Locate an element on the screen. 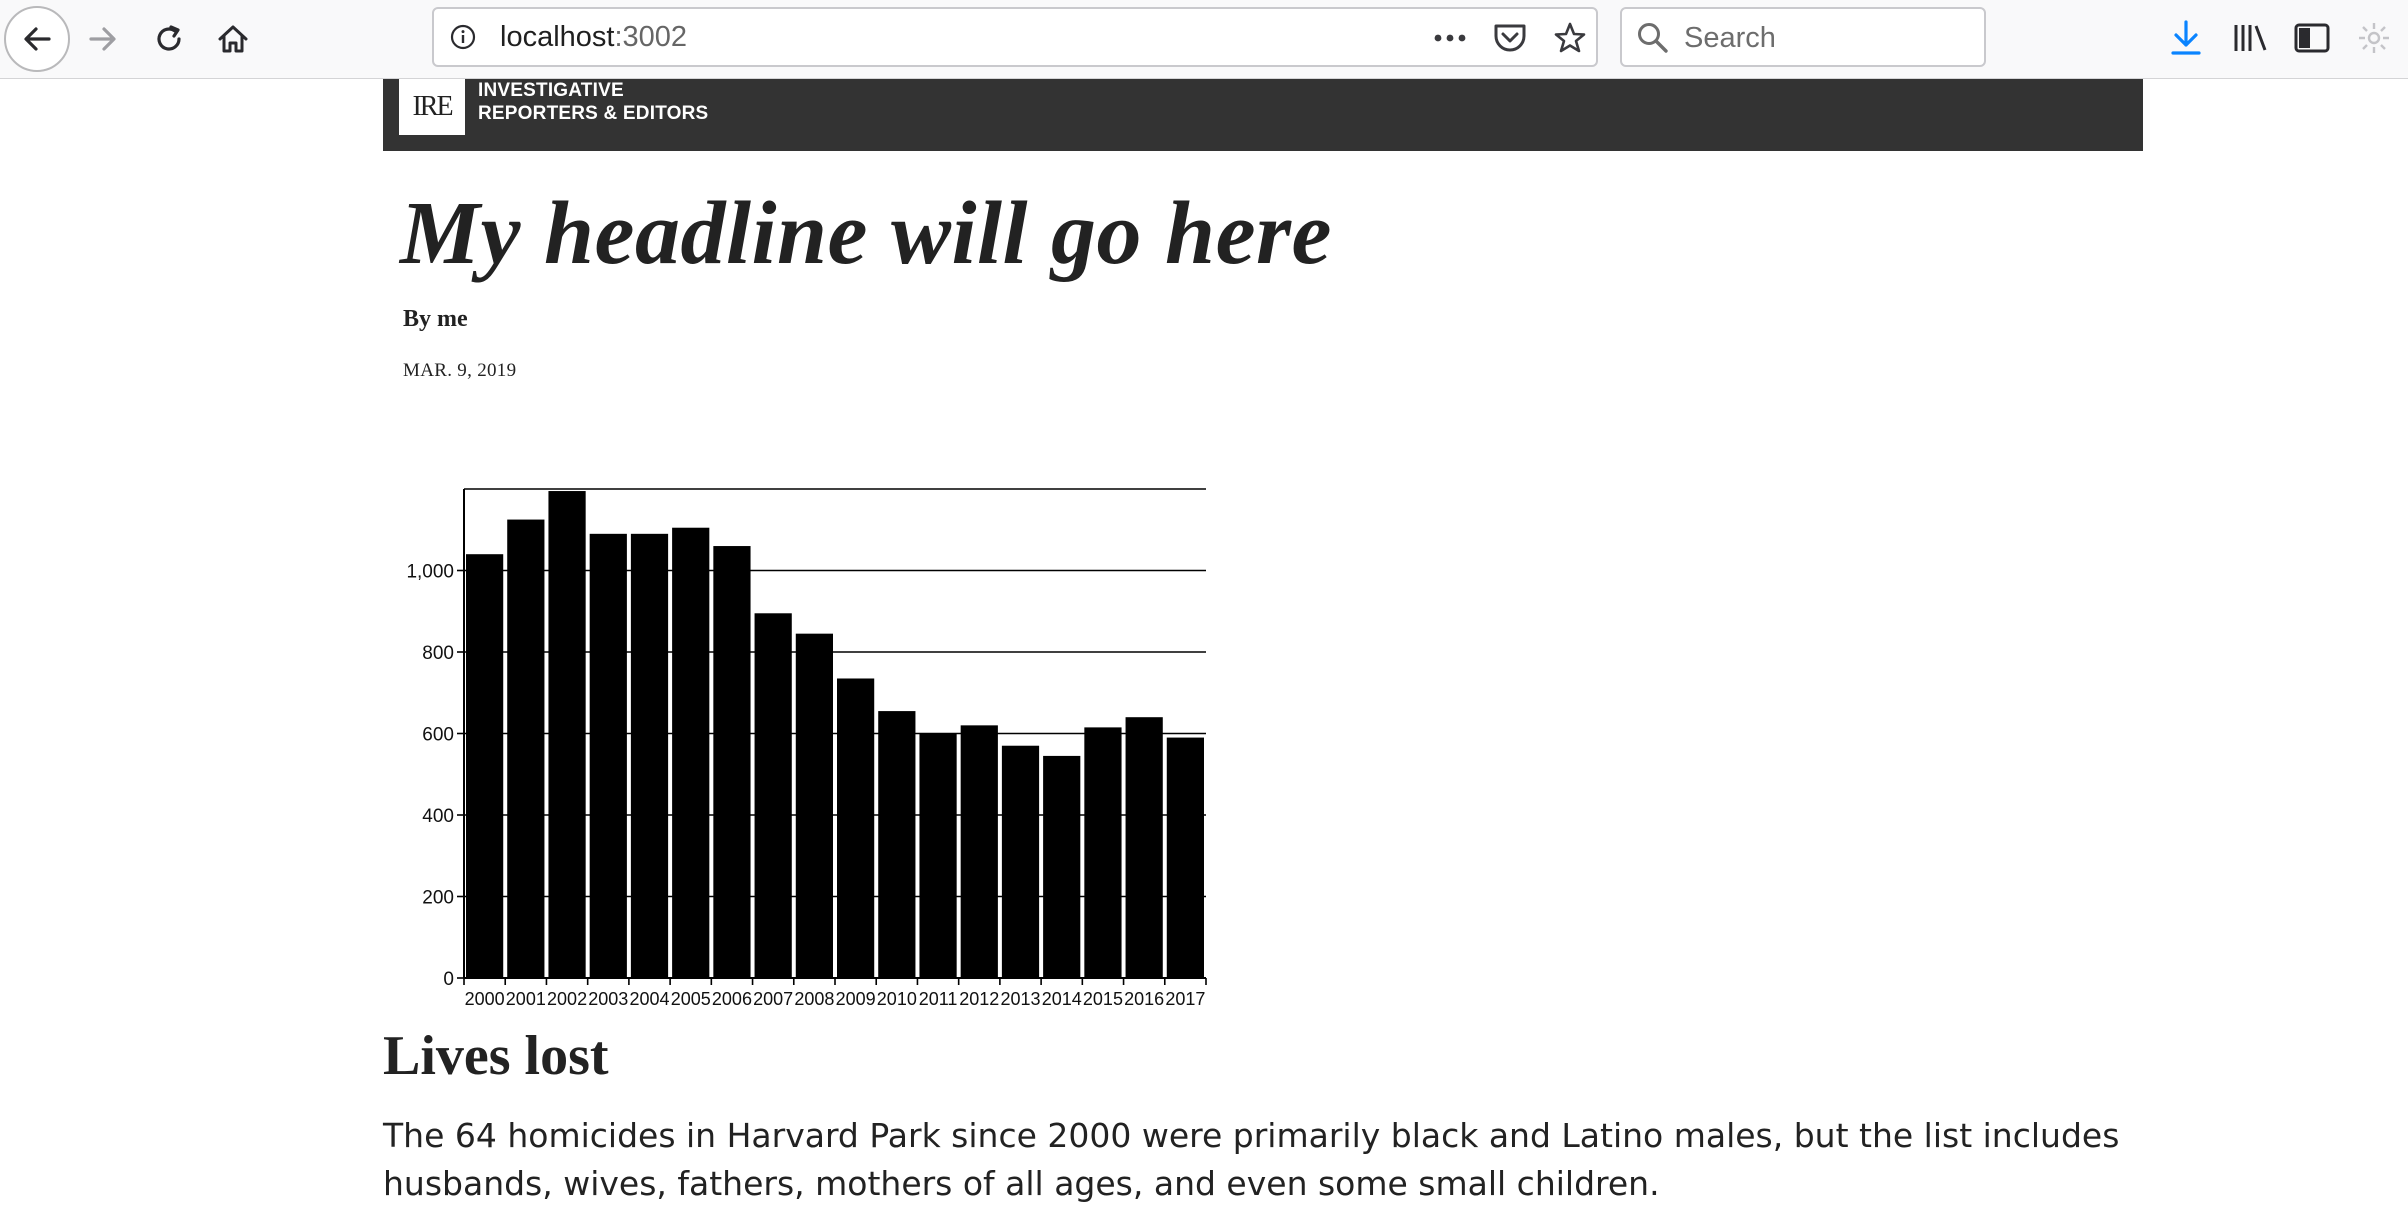 The image size is (2408, 1212). url-bar: localhost:3002 is located at coordinates (1015, 37).